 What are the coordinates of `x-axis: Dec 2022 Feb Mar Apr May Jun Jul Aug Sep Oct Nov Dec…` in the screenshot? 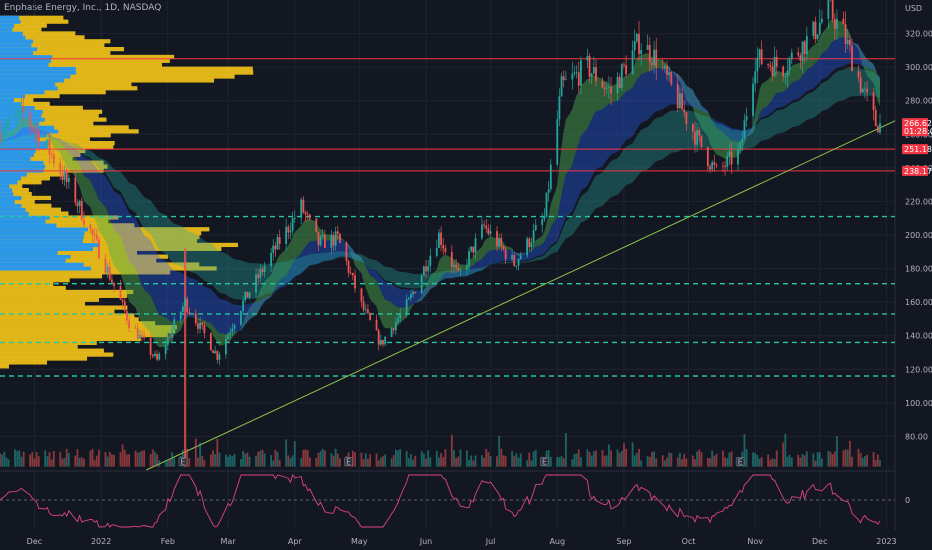 It's located at (462, 541).